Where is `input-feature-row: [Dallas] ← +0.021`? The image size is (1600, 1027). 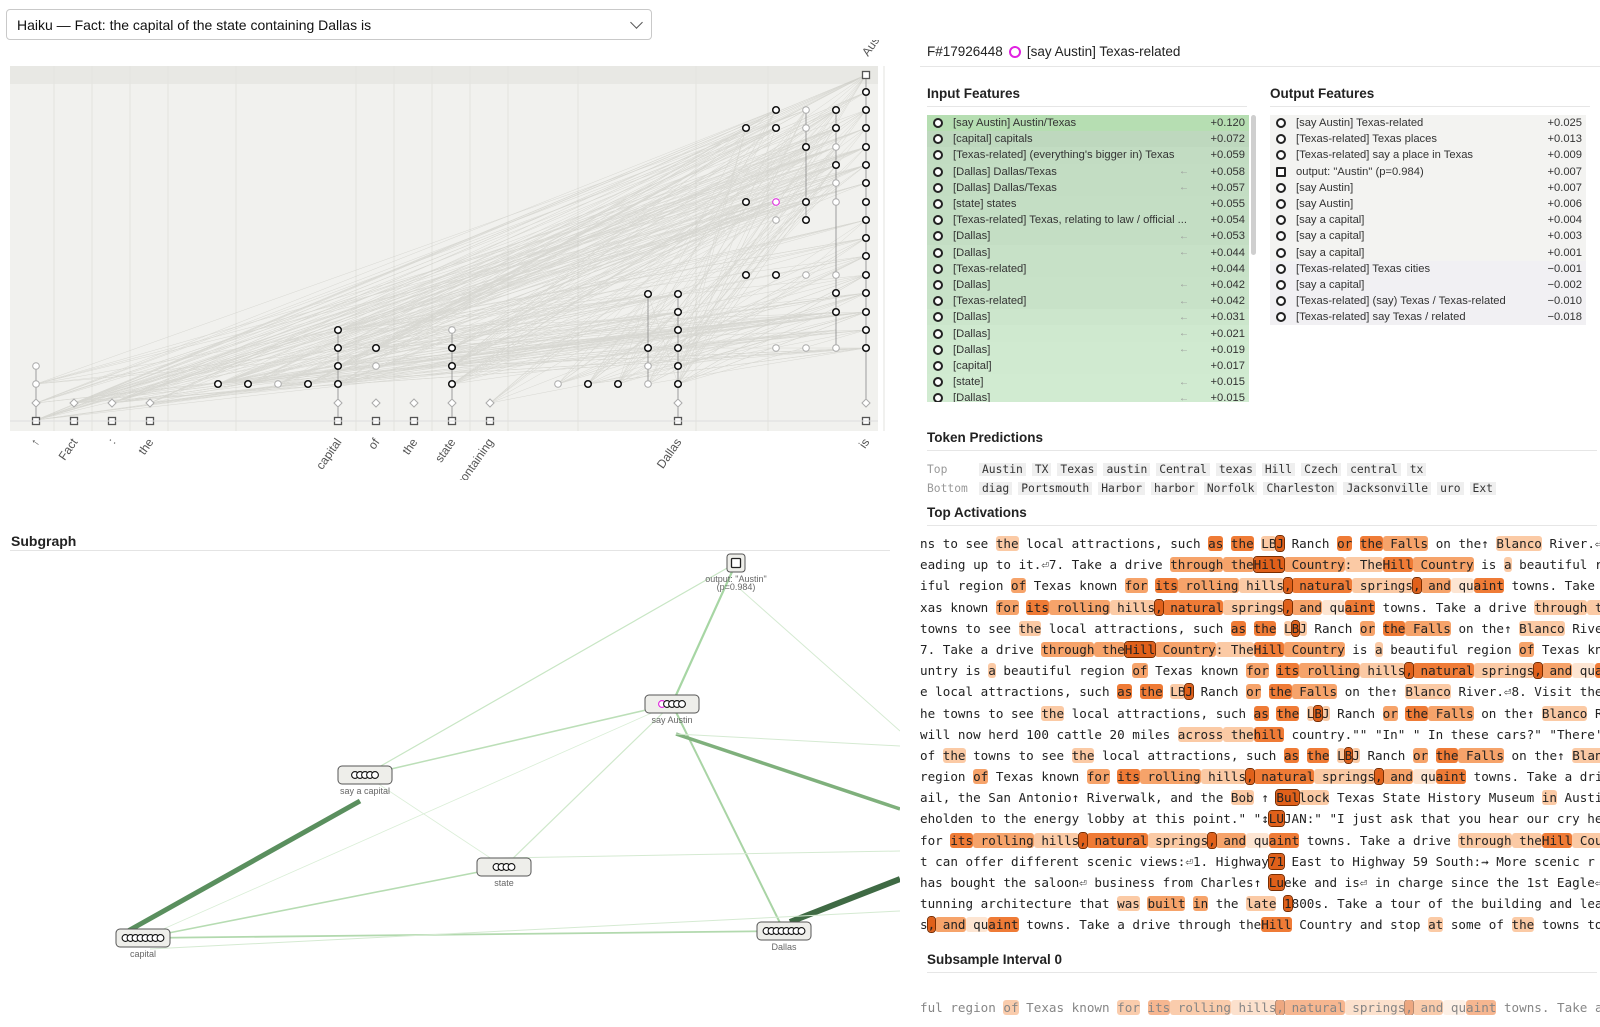
input-feature-row: [Dallas] ← +0.021 is located at coordinates (1088, 333).